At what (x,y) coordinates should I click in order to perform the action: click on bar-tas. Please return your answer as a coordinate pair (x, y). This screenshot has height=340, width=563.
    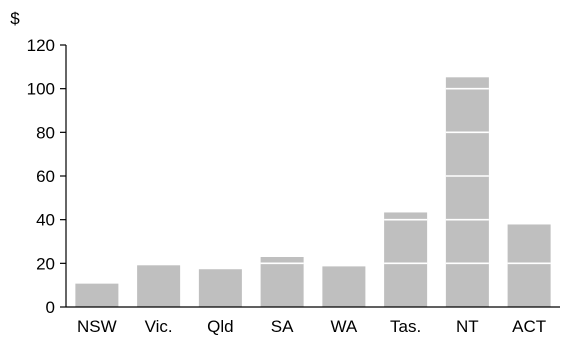
    Looking at the image, I should click on (406, 259).